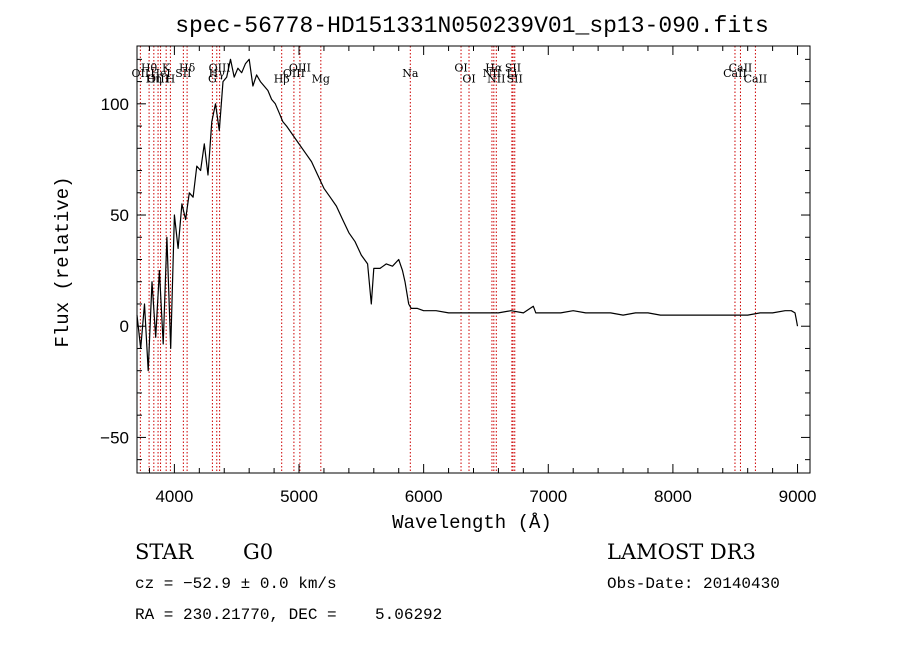 The image size is (900, 649). I want to click on survey-name: LAMOST DR3, so click(681, 552).